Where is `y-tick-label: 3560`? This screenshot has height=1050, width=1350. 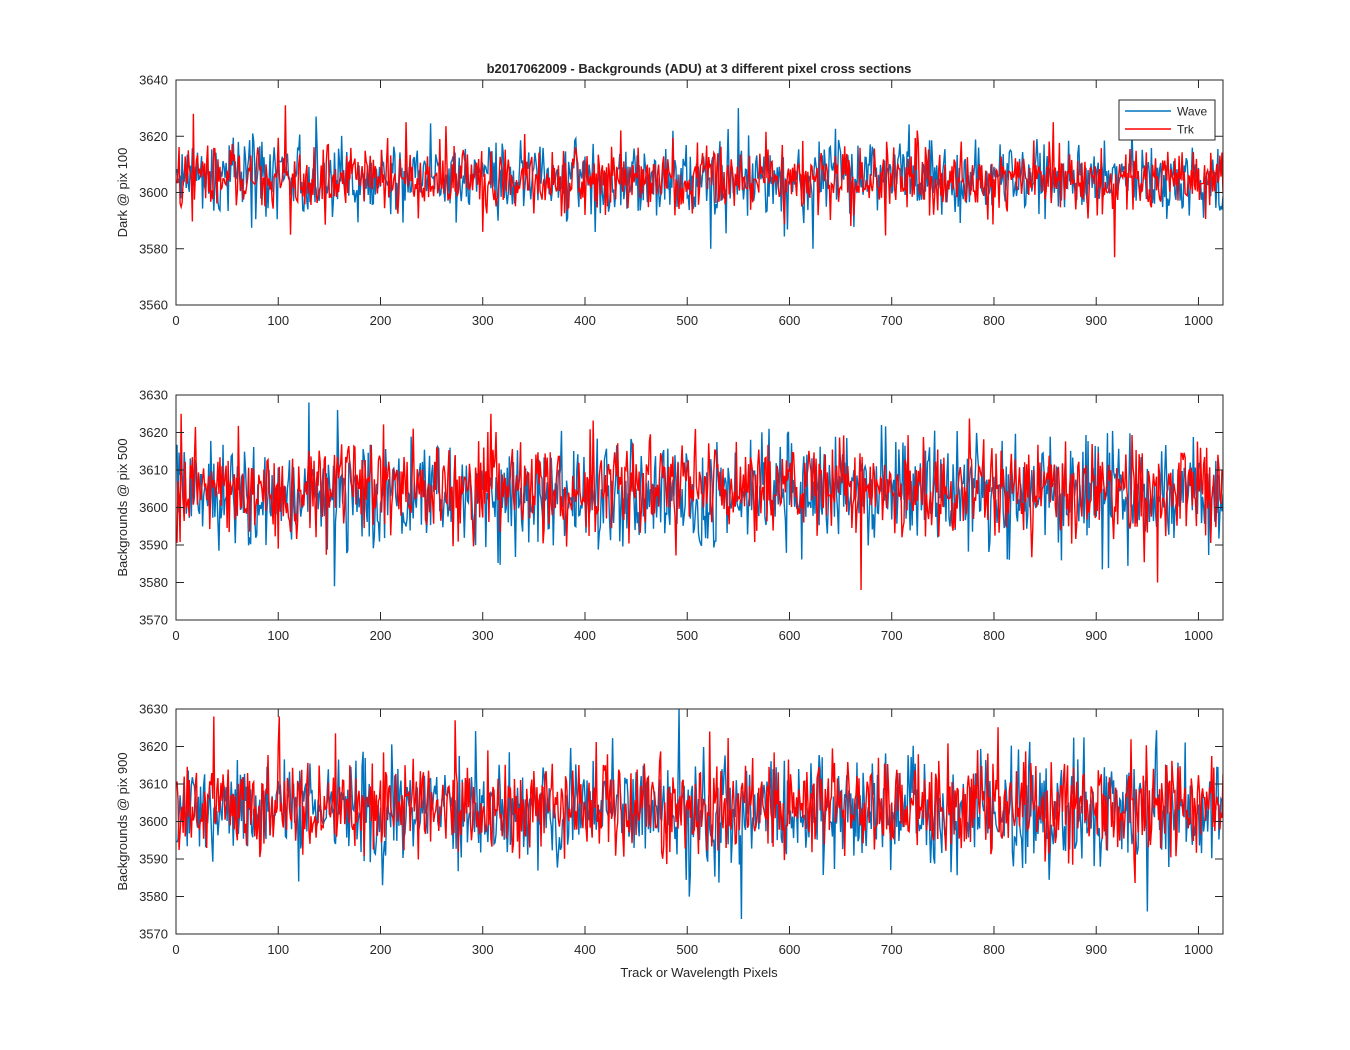
y-tick-label: 3560 is located at coordinates (153, 305).